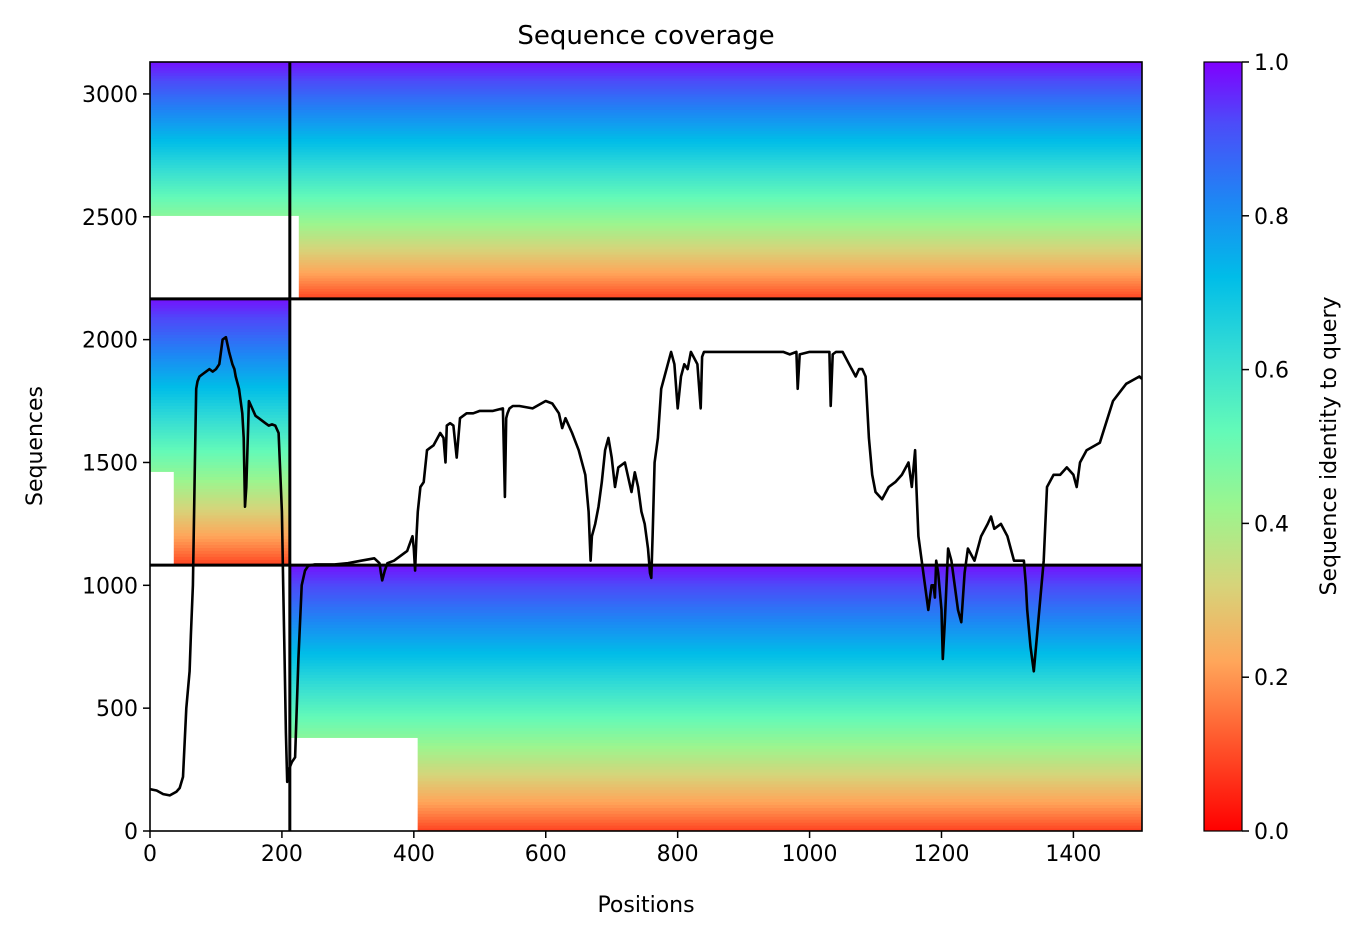  I want to click on y-tick-label: 0, so click(131, 832).